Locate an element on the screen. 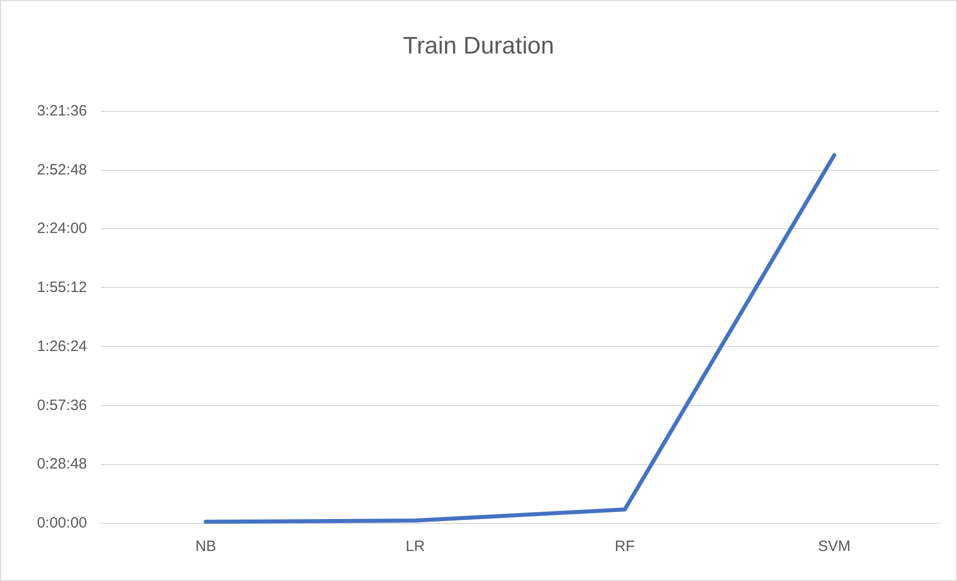 The width and height of the screenshot is (957, 581). y-tick-label: 1:26:24 is located at coordinates (61, 346).